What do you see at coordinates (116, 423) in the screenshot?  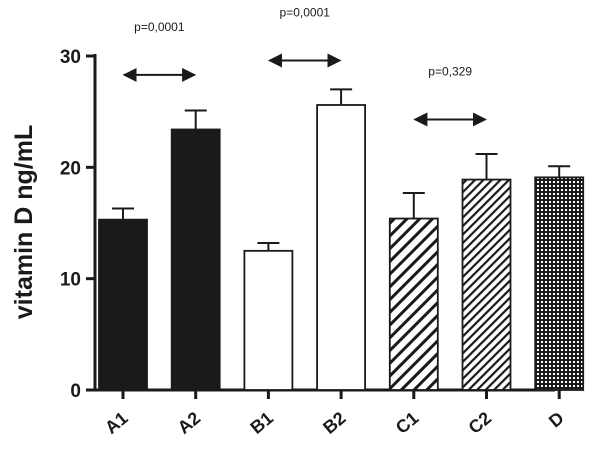 I see `x-tick-label: A1` at bounding box center [116, 423].